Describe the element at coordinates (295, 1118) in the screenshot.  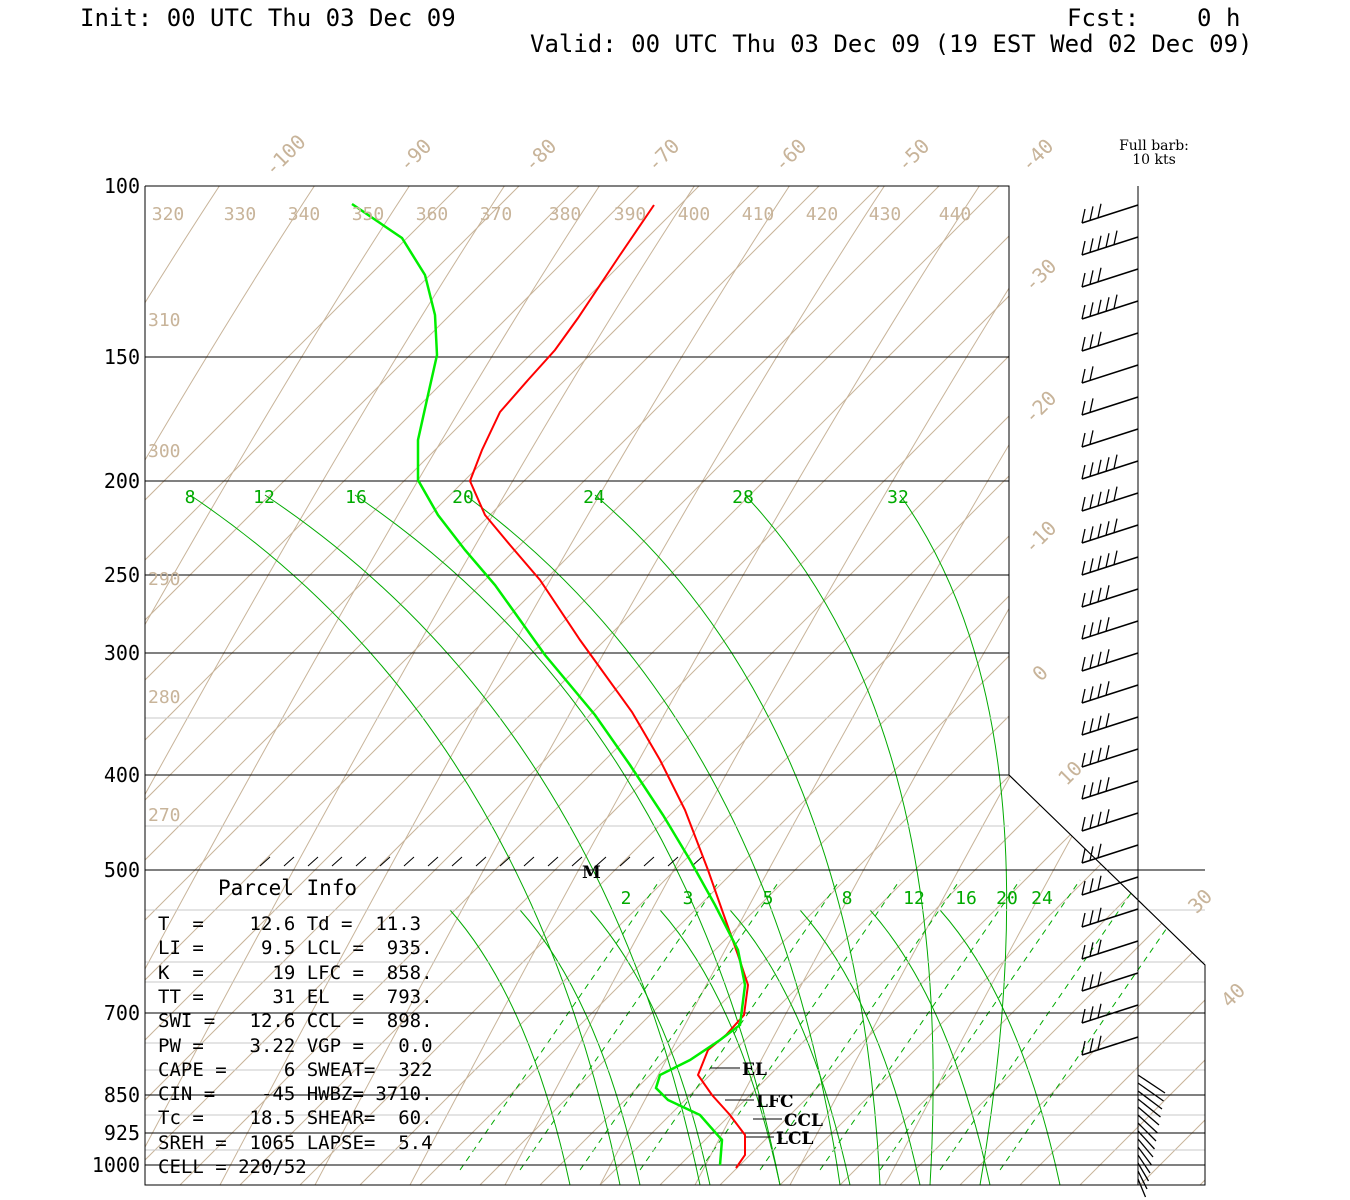
I see `parcel-info-row: Tc = 18.5 SHEAR= 60.` at that location.